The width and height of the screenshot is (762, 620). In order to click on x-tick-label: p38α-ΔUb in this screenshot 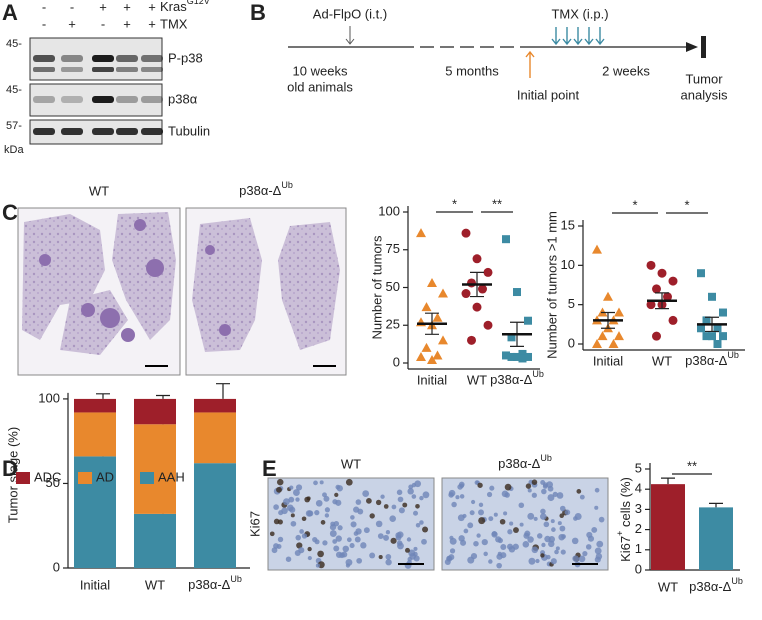, I will do `click(215, 583)`.